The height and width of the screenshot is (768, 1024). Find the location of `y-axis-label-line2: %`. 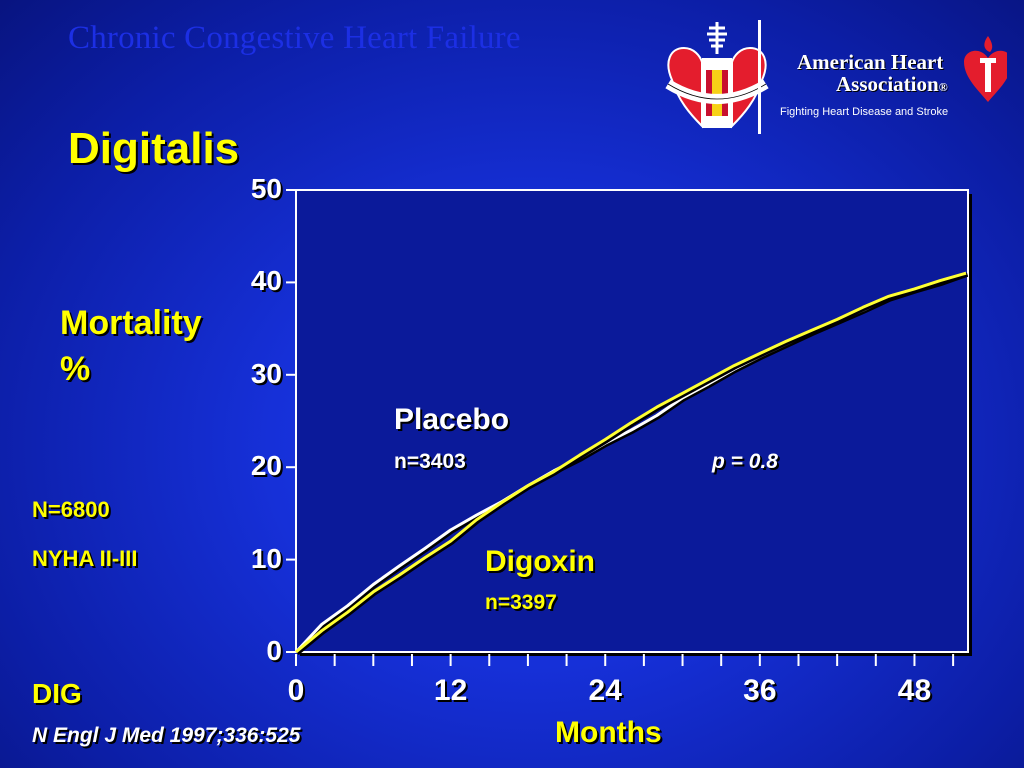

y-axis-label-line2: % is located at coordinates (75, 369).